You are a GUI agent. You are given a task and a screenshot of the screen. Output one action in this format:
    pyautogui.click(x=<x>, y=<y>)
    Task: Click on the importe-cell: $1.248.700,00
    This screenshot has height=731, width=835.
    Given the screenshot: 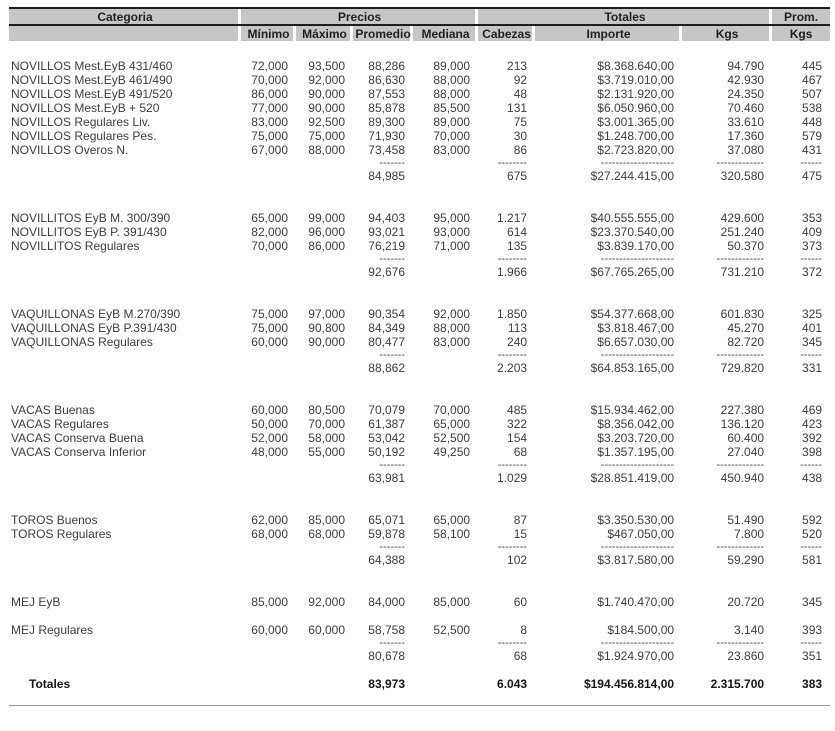 What is the action you would take?
    pyautogui.click(x=636, y=136)
    